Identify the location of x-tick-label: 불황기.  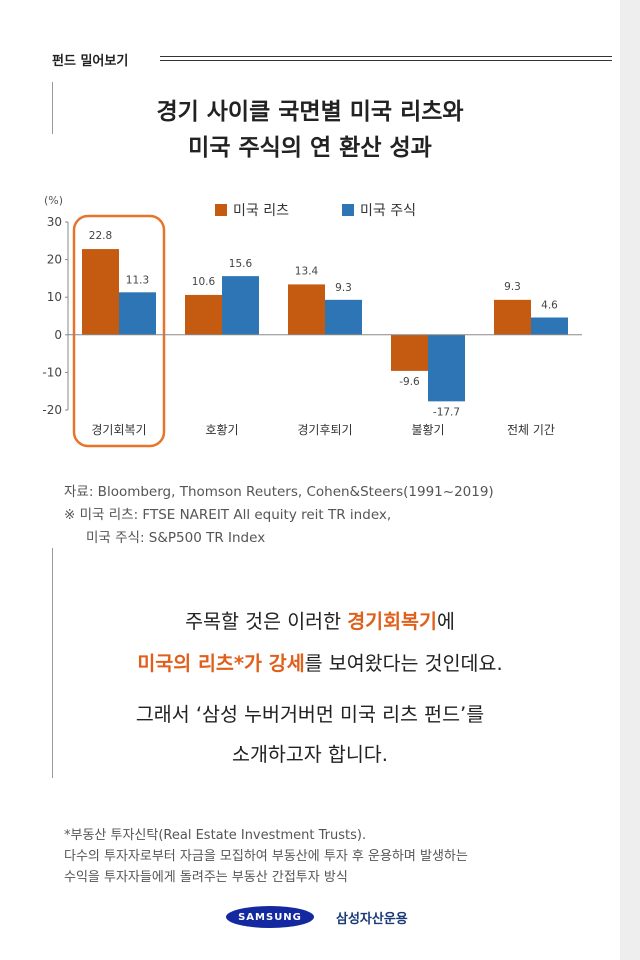
(427, 430).